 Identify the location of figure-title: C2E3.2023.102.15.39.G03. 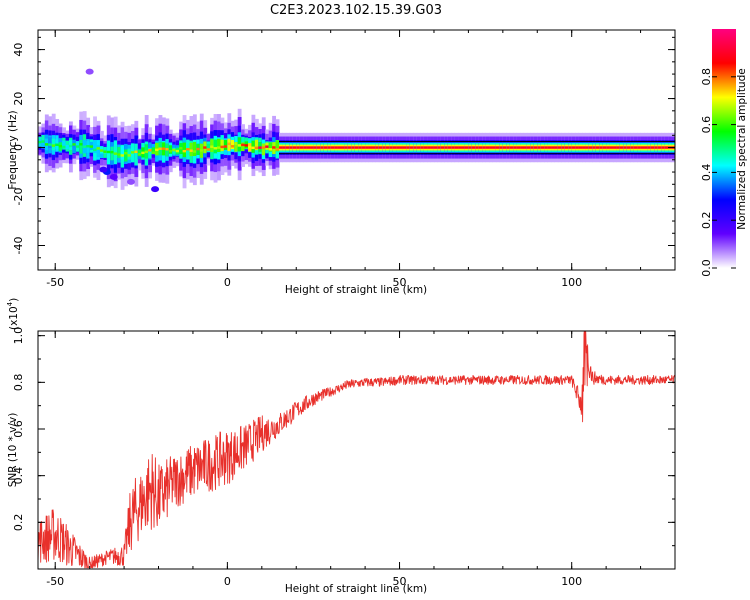
(356, 10).